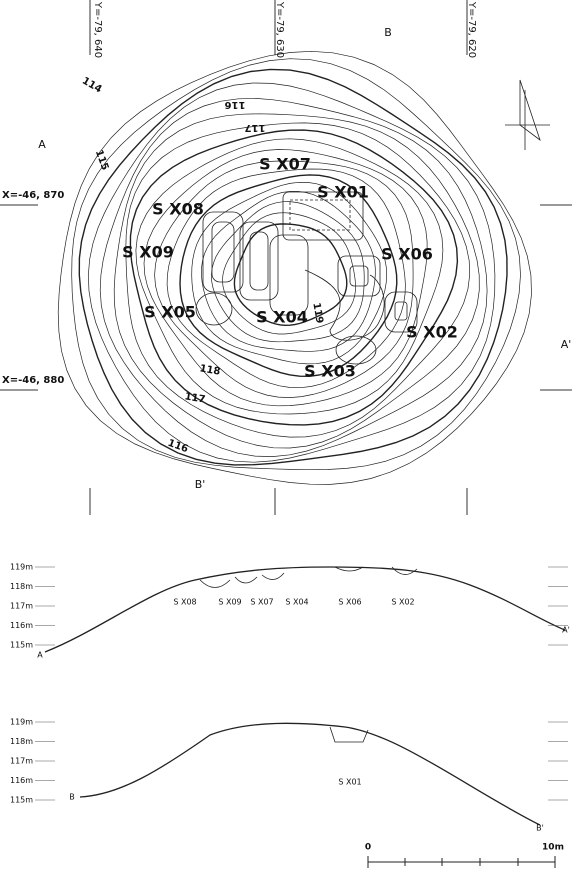 This screenshot has width=572, height=889. Describe the element at coordinates (178, 209) in the screenshot. I see `feature-label: S X08` at that location.